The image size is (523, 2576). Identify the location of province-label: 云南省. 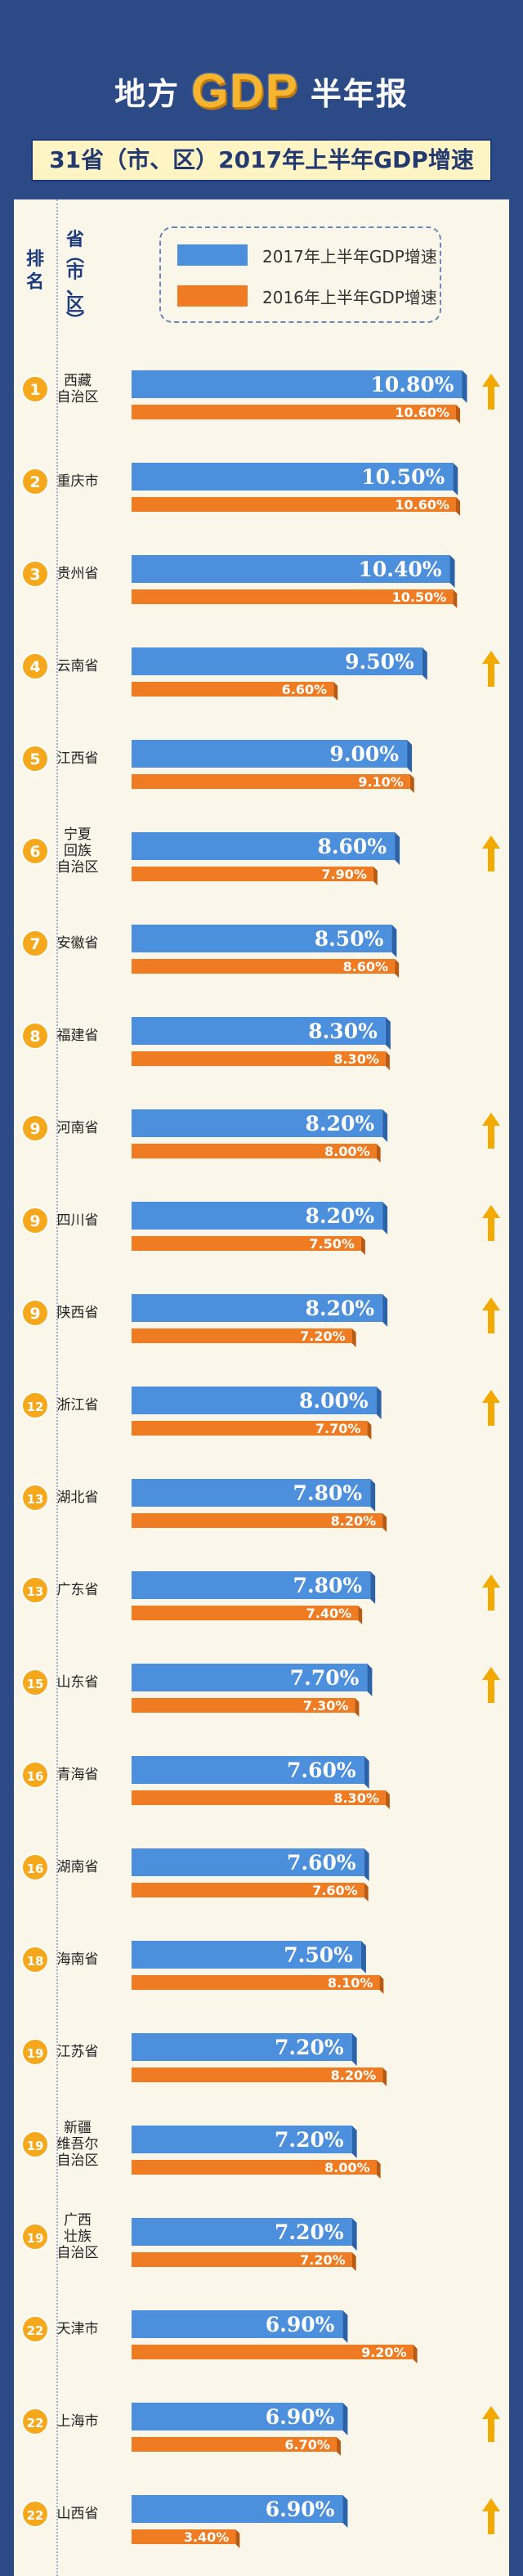
(78, 666).